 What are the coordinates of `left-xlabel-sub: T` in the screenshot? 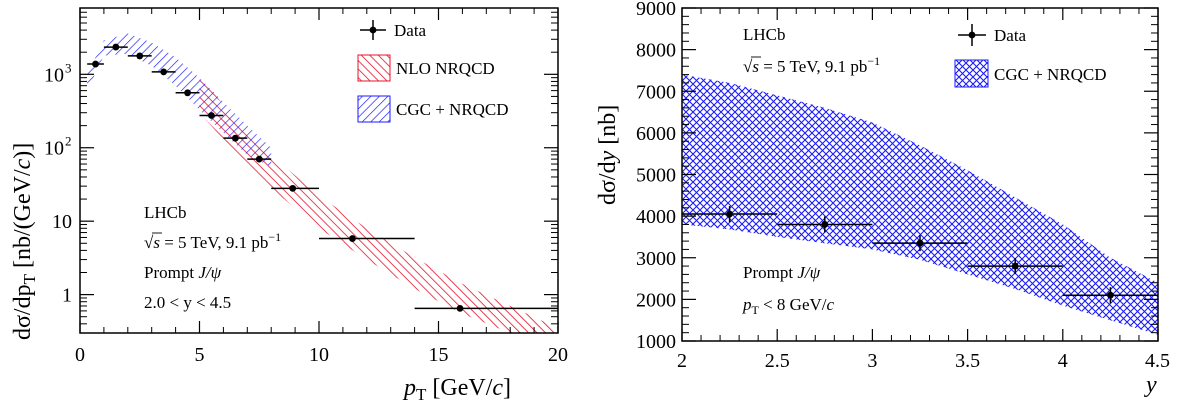 It's located at (421, 394).